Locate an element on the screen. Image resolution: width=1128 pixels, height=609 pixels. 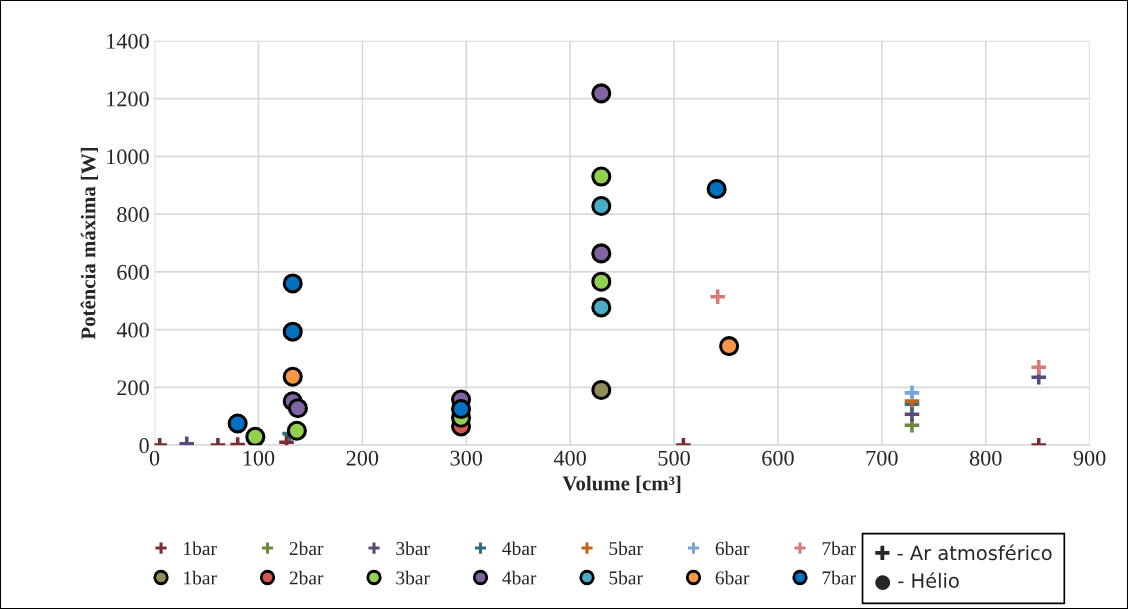
y-tick-label: 1200 is located at coordinates (128, 99).